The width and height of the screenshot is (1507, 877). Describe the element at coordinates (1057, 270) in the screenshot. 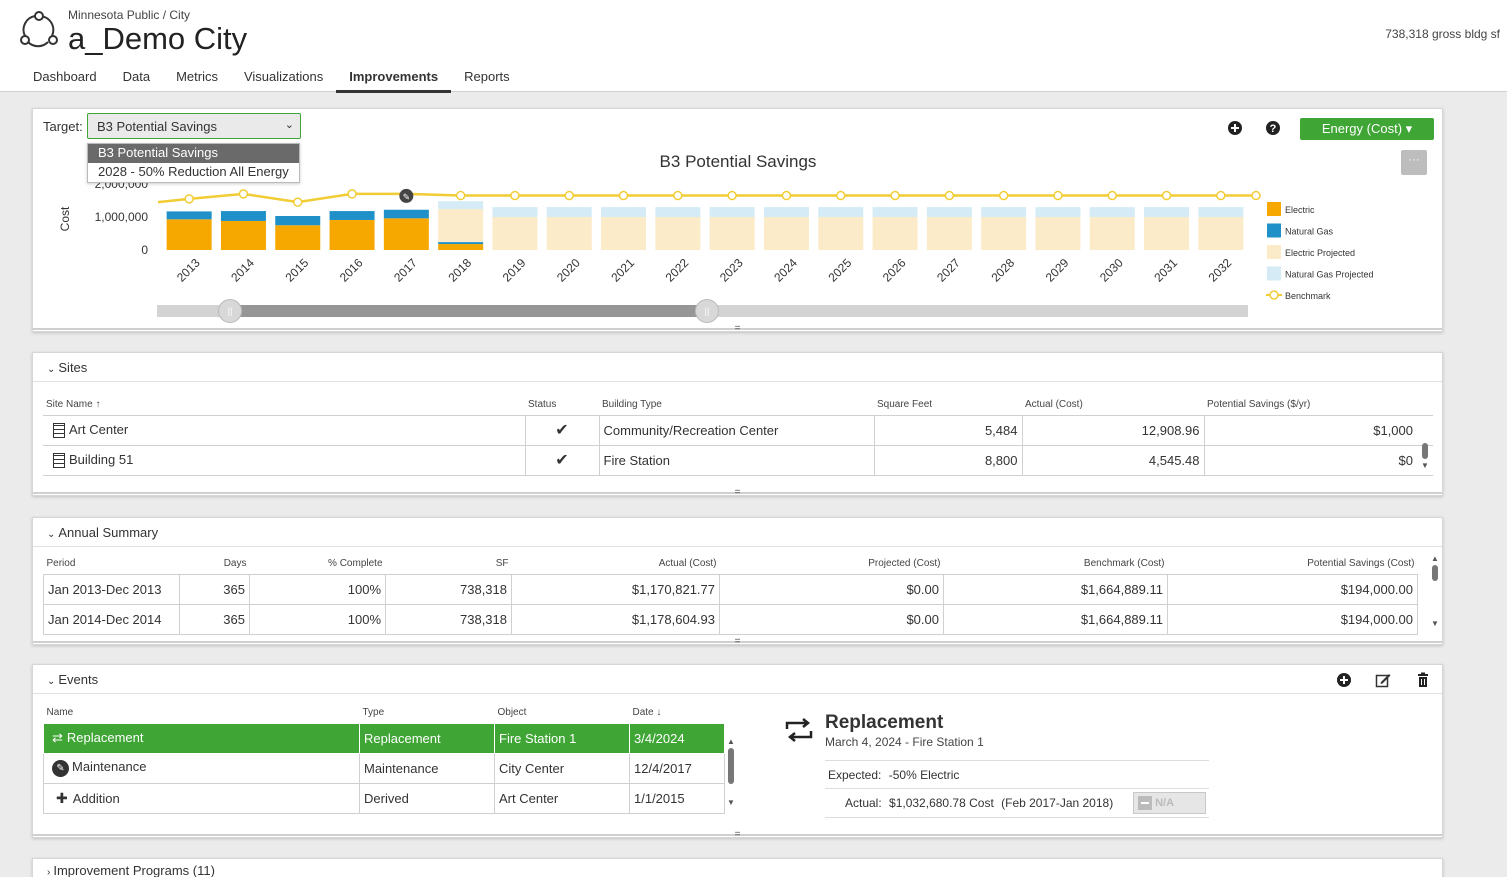

I see `x-tick-label: 2029` at that location.